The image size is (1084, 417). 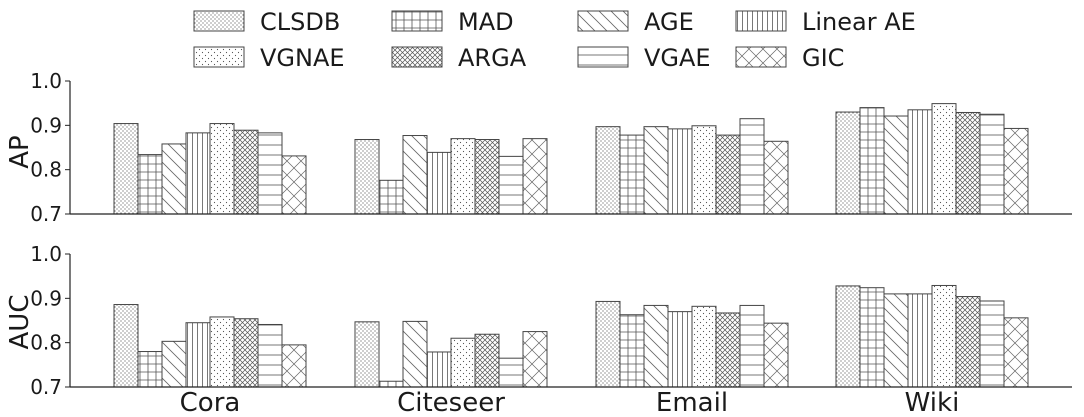 What do you see at coordinates (486, 22) in the screenshot?
I see `legend-label: MAD` at bounding box center [486, 22].